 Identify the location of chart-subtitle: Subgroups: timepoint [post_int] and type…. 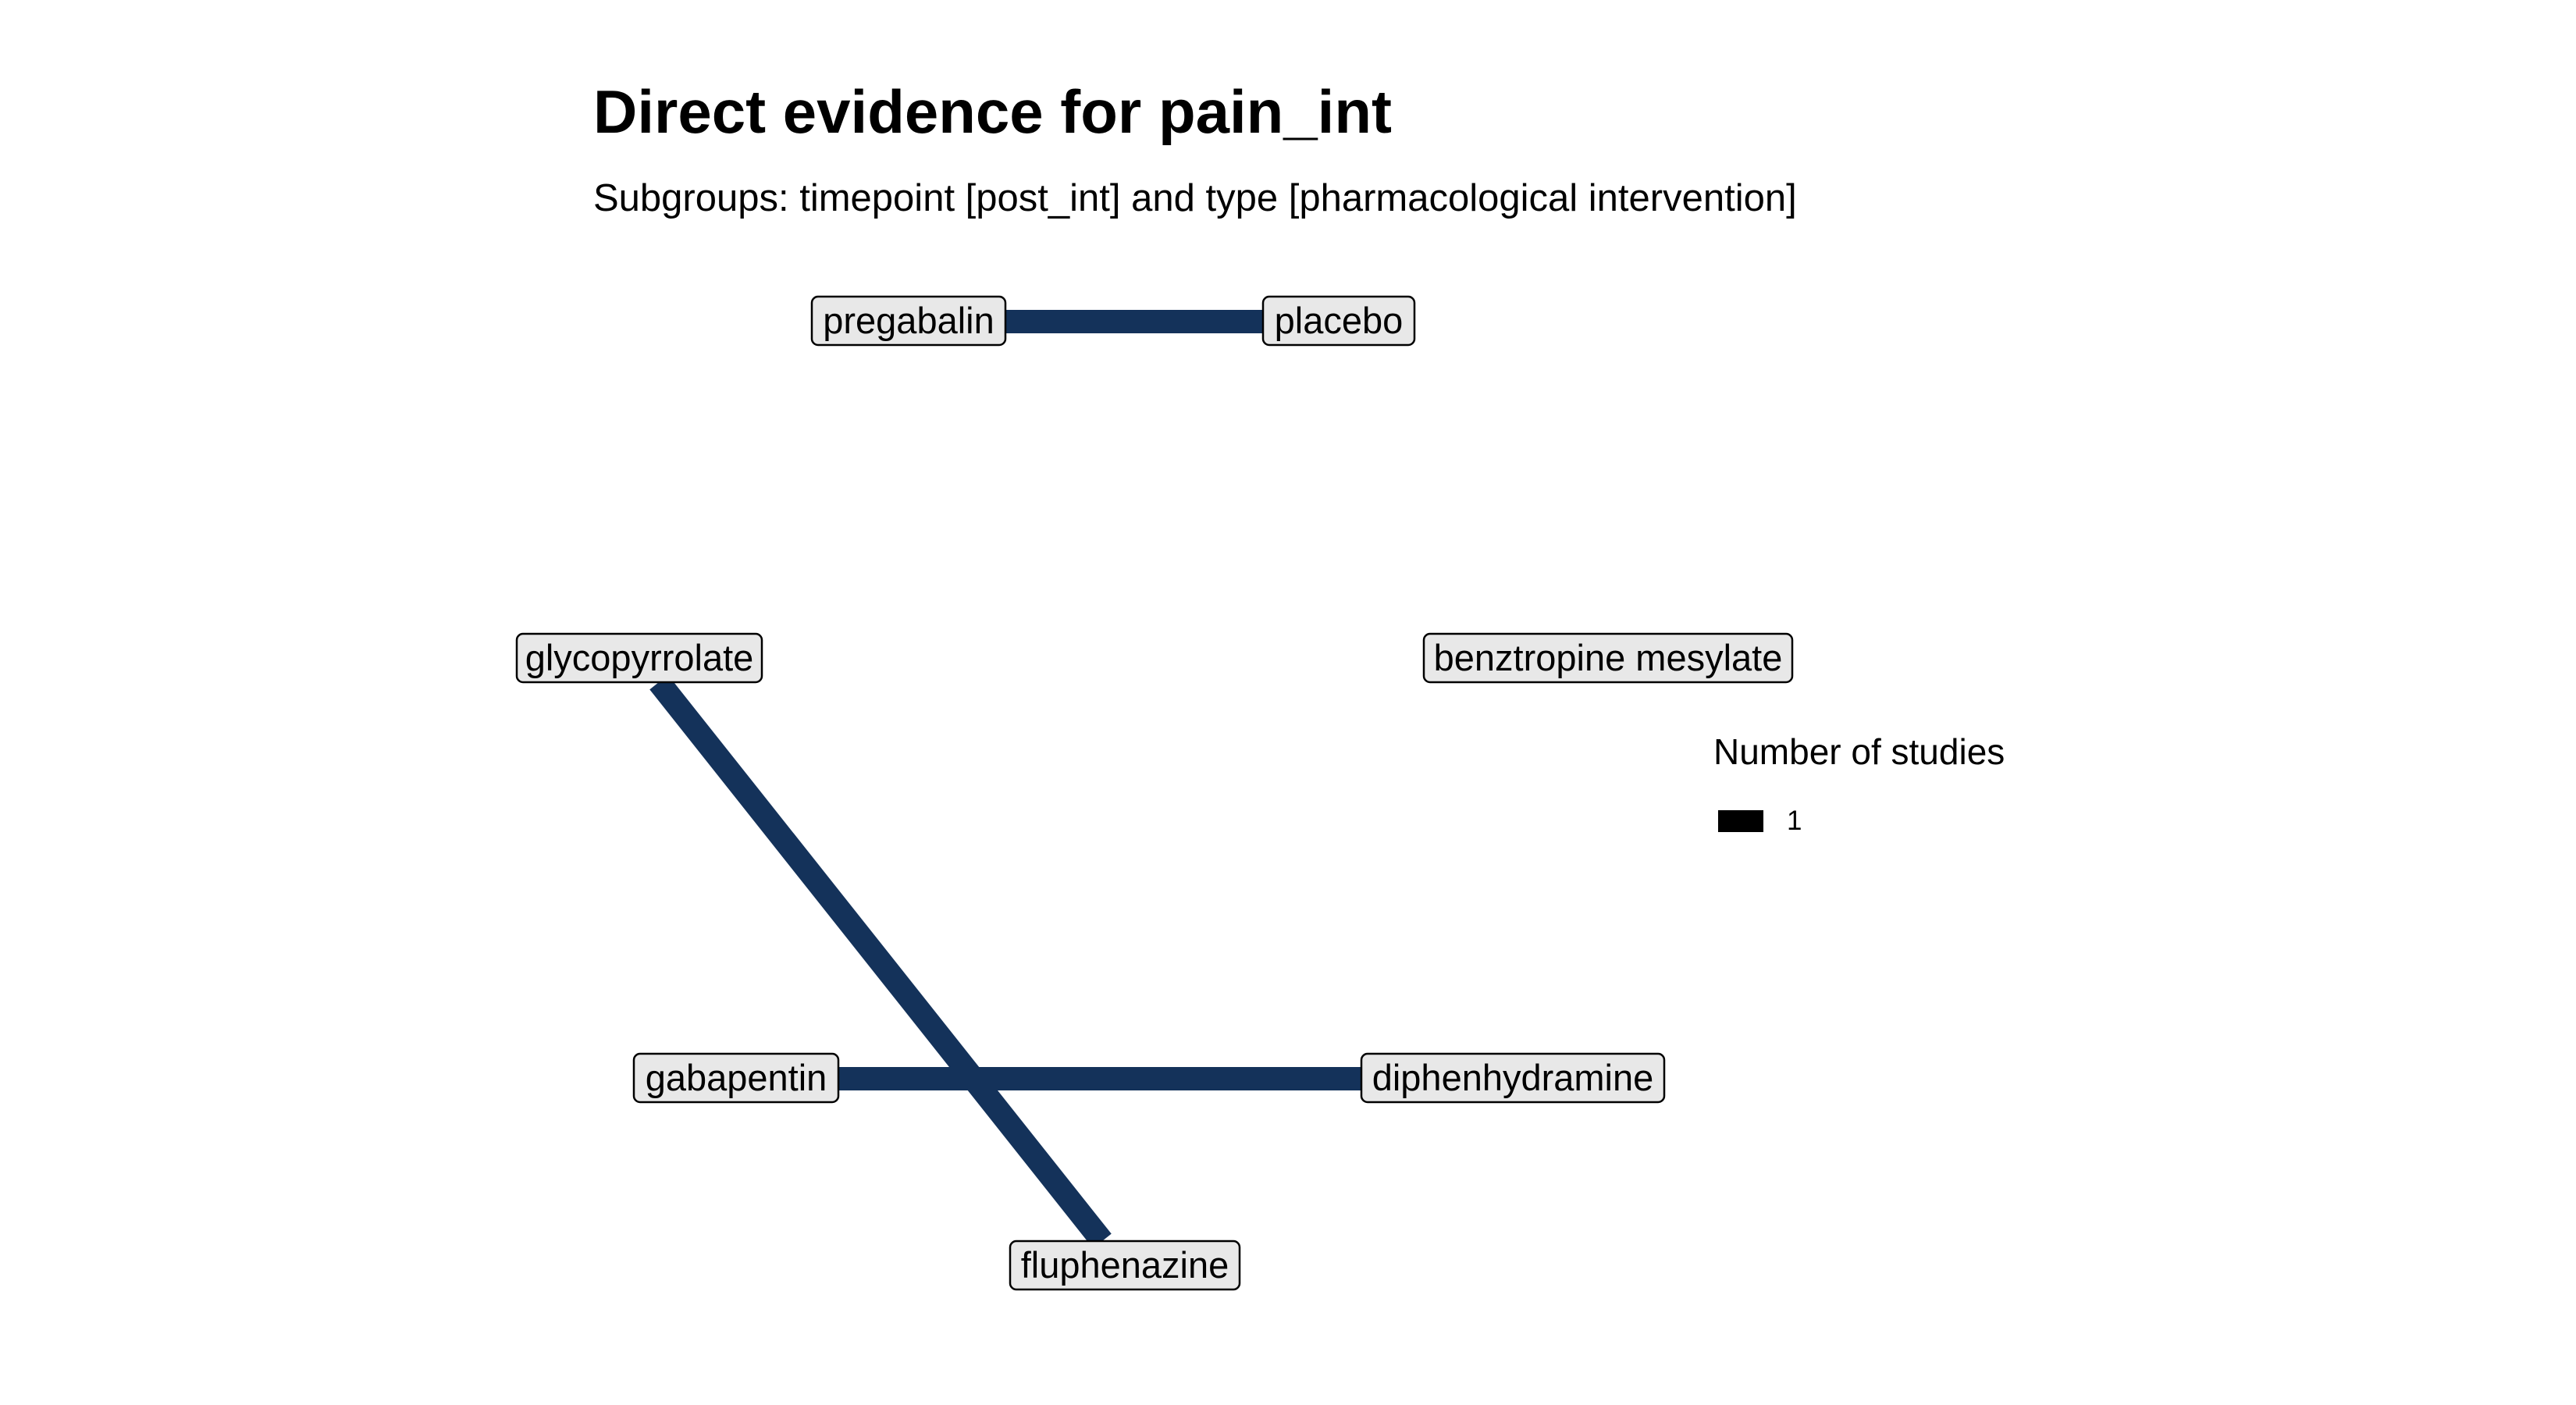
(1195, 198).